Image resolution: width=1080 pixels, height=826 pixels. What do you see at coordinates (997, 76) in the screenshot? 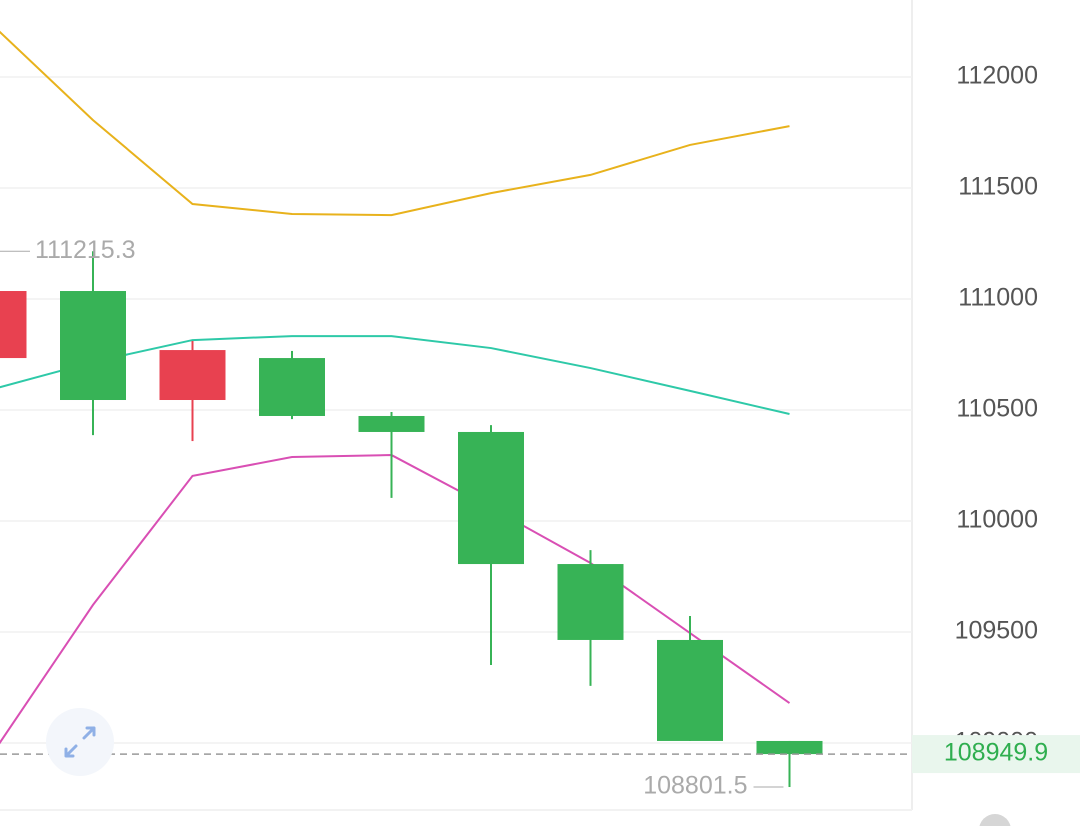
I see `y-tick-label: 112000` at bounding box center [997, 76].